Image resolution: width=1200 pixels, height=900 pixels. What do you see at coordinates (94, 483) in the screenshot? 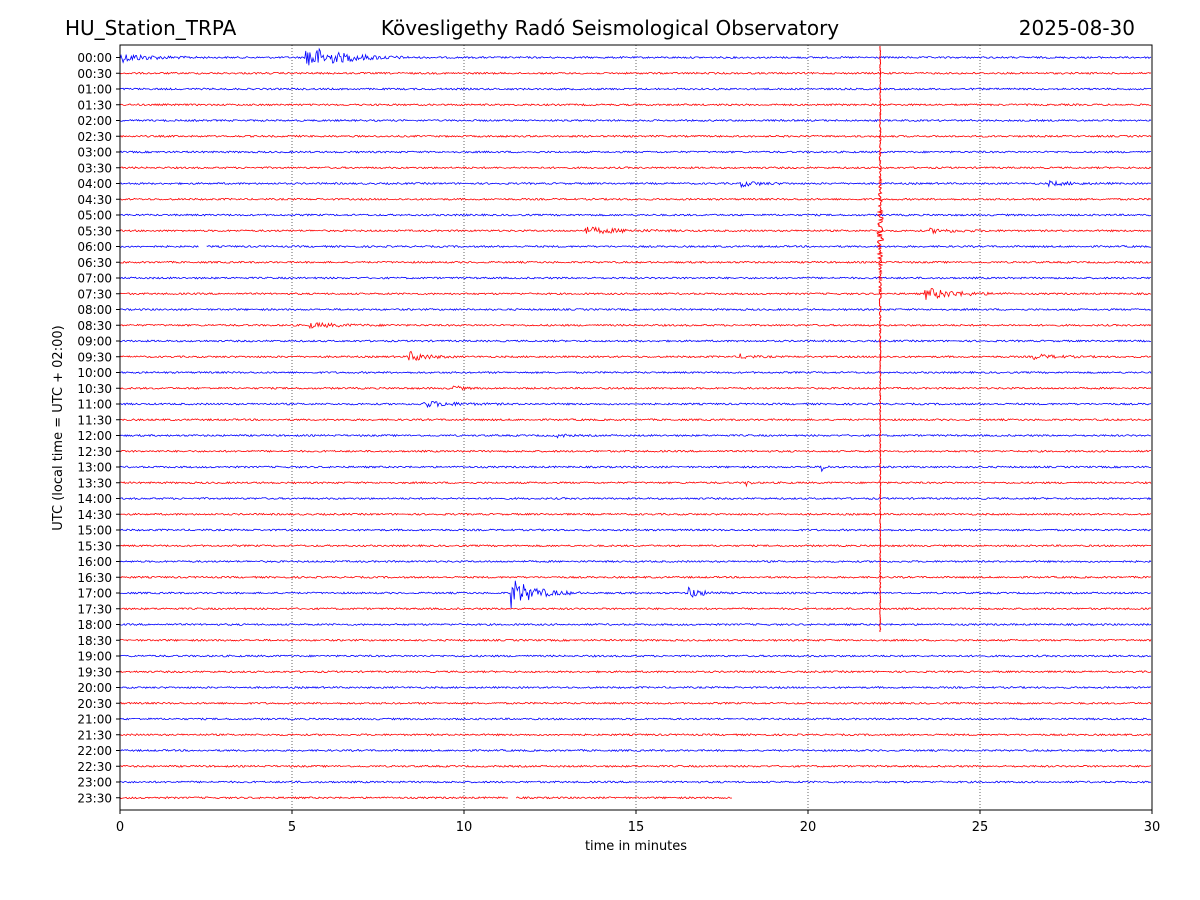
I see `row-label: 13:30` at bounding box center [94, 483].